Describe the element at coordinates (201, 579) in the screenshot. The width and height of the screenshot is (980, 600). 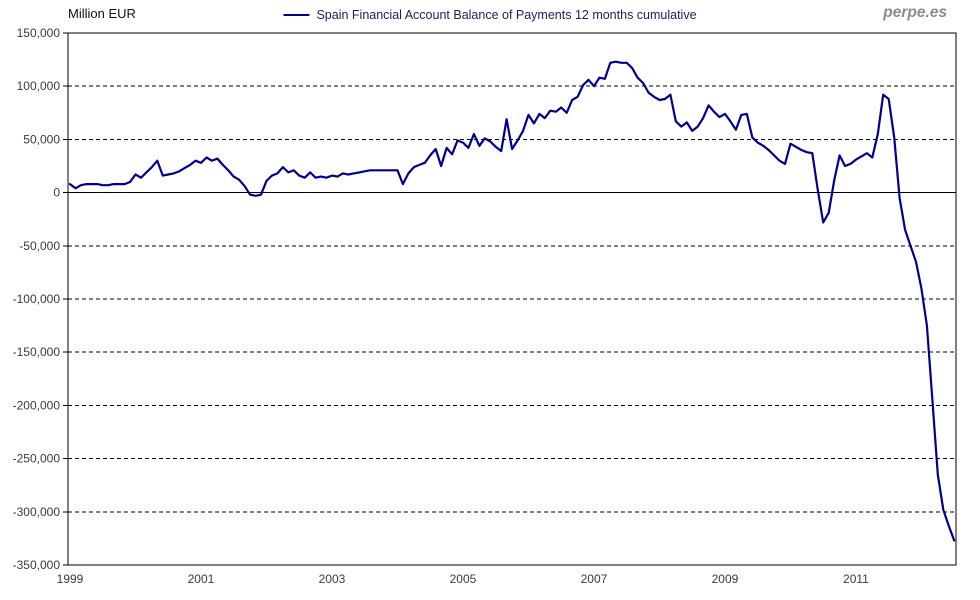
I see `x-tick-label: 2001` at that location.